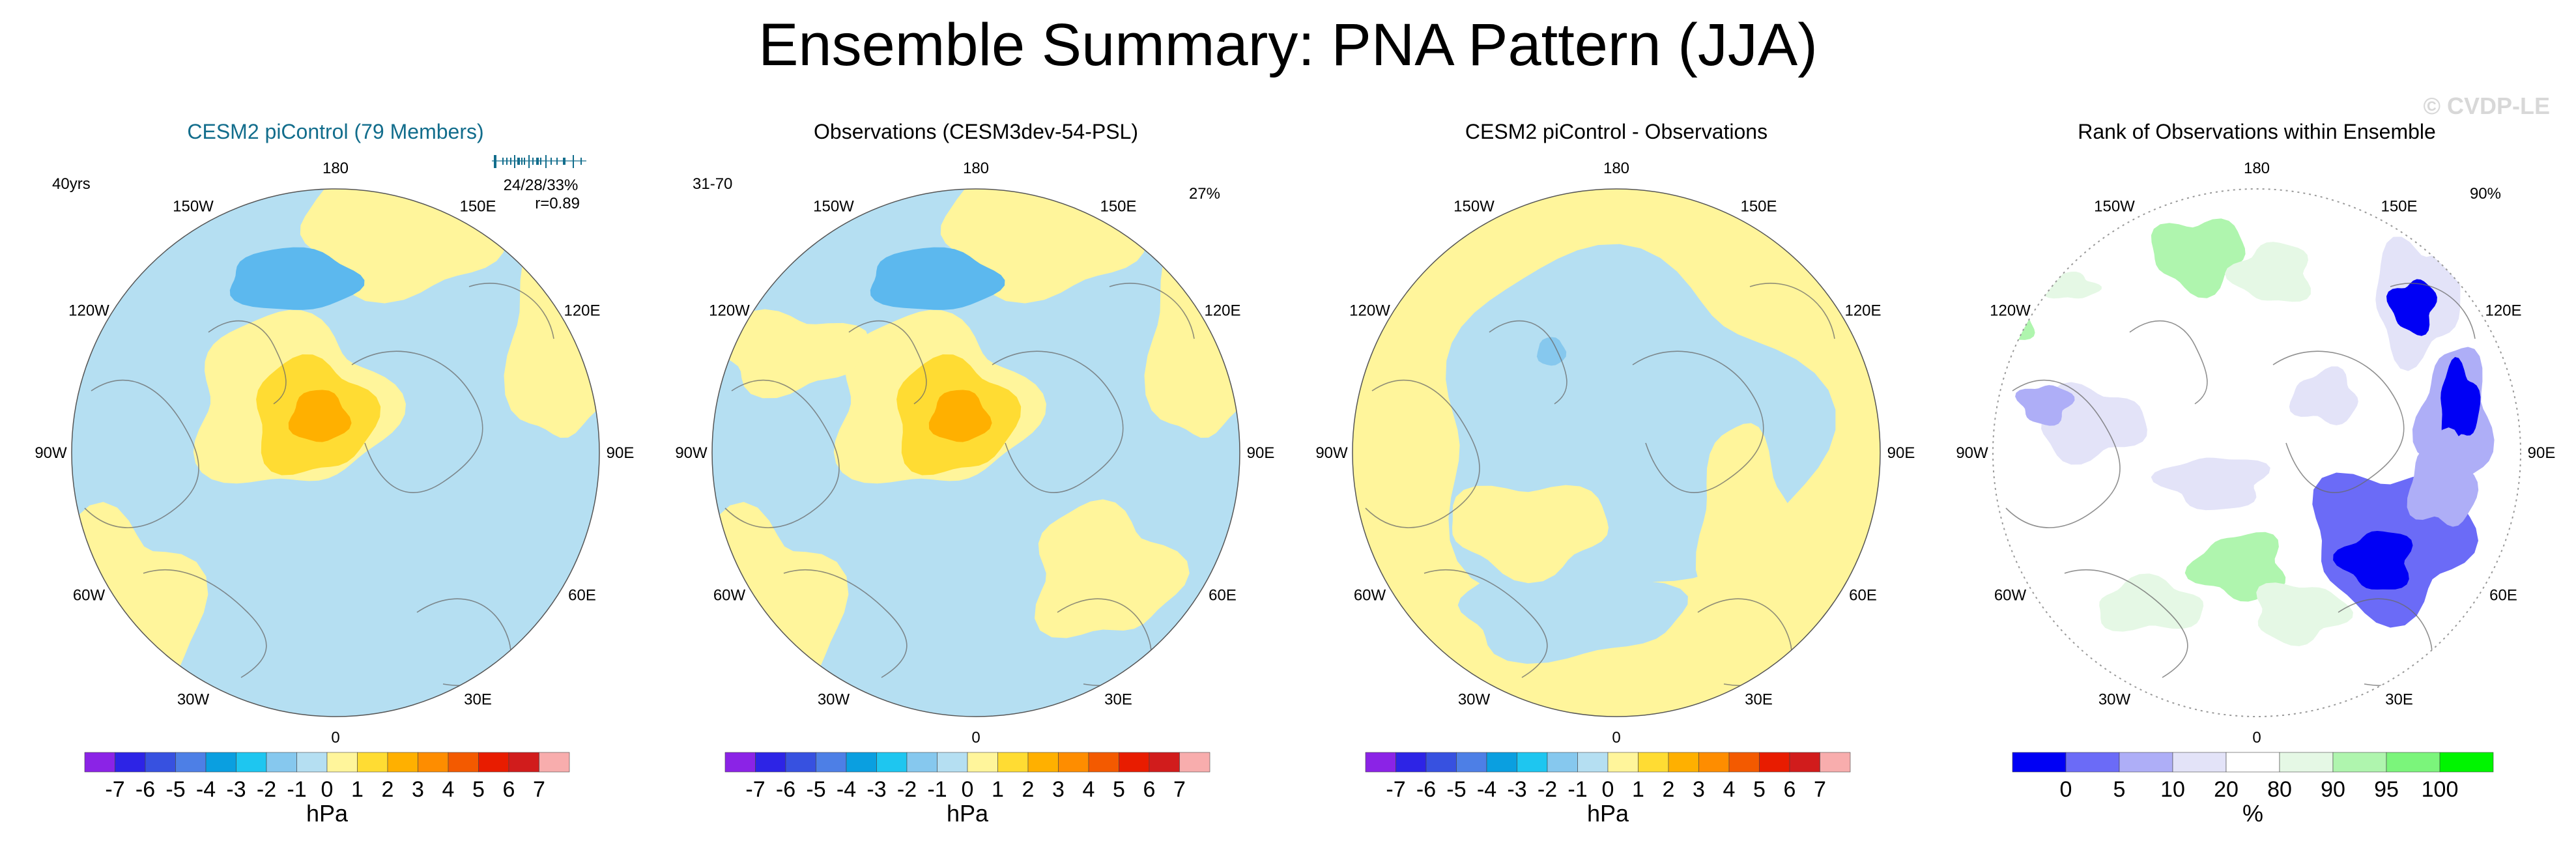  What do you see at coordinates (1972, 453) in the screenshot?
I see `meridian-label: 90W` at bounding box center [1972, 453].